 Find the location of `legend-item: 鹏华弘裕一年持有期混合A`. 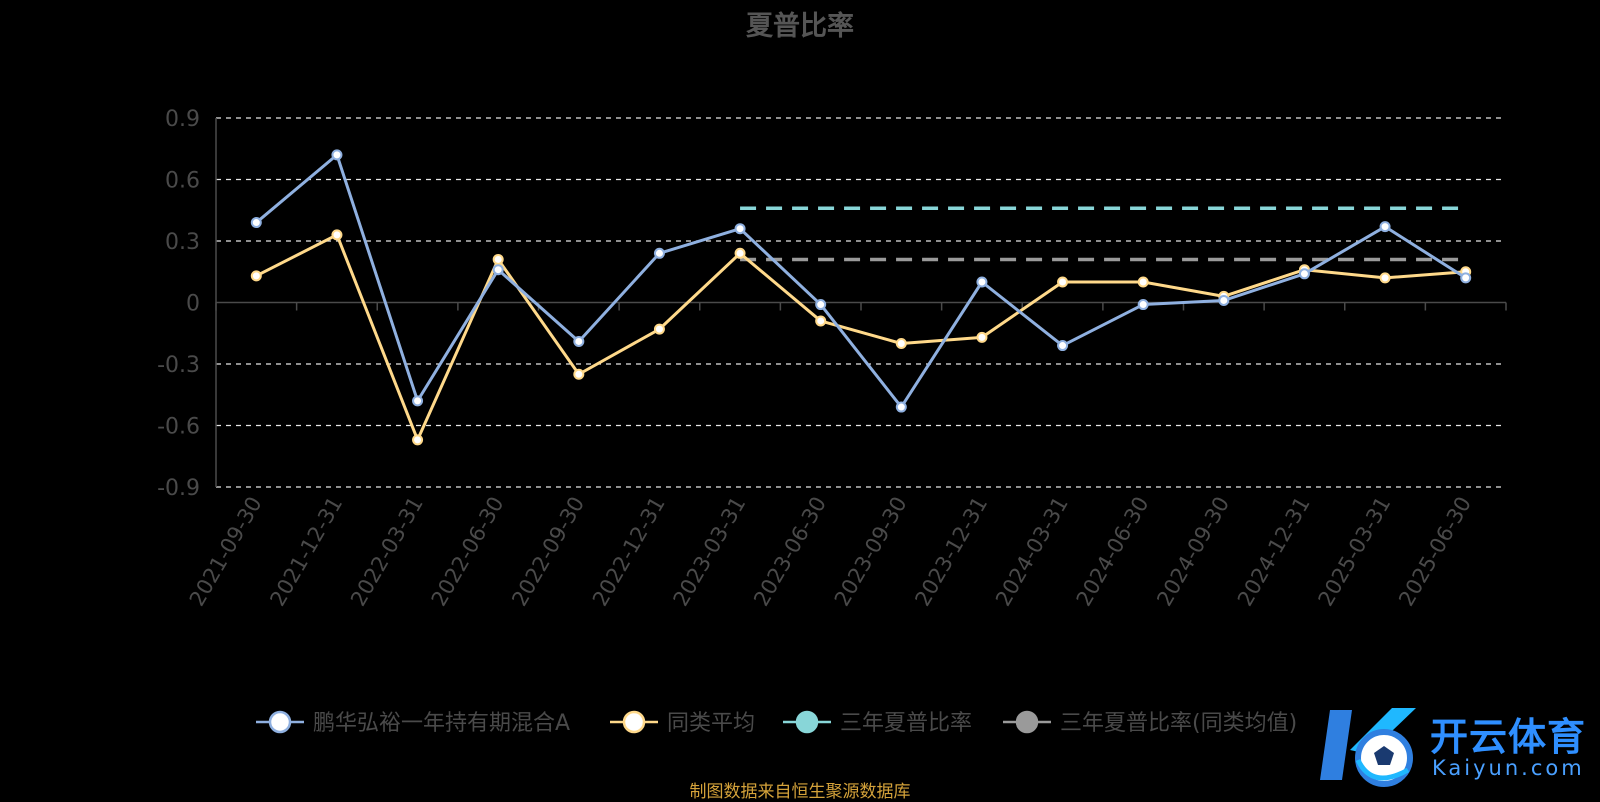

legend-item: 鹏华弘裕一年持有期混合A is located at coordinates (413, 723).